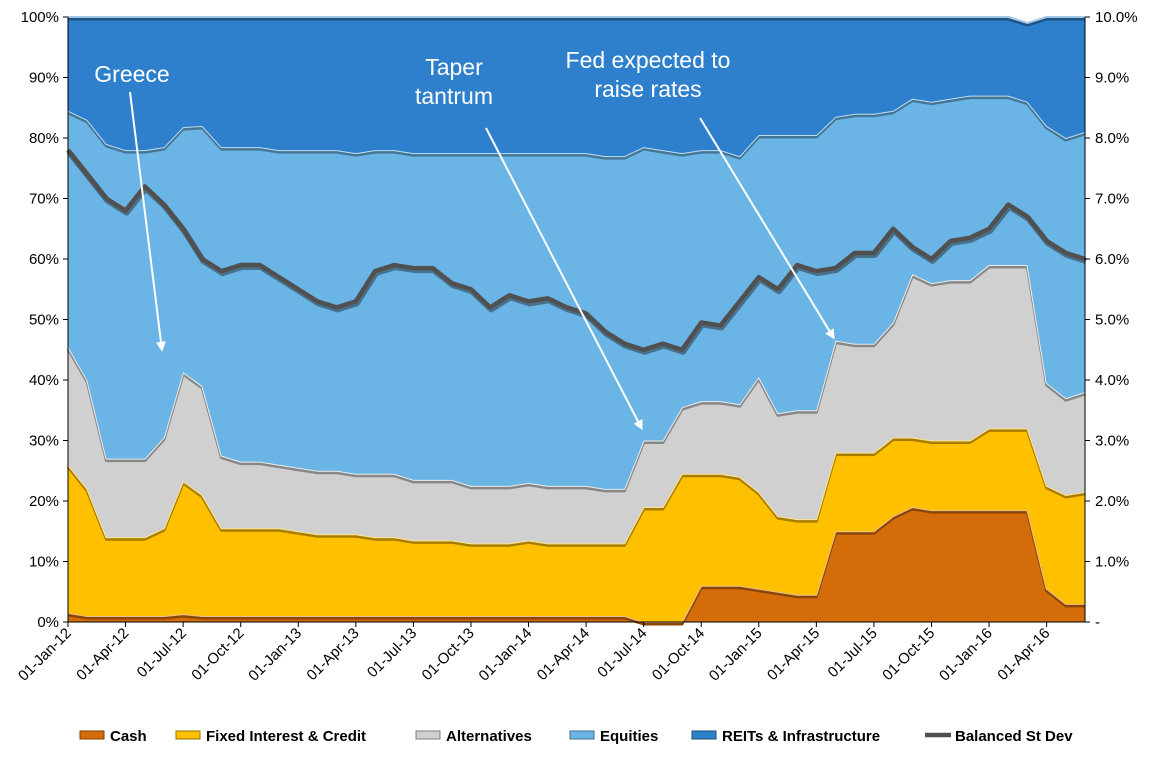 The height and width of the screenshot is (759, 1156). Describe the element at coordinates (92, 735) in the screenshot. I see `legend-swatch-cash` at that location.